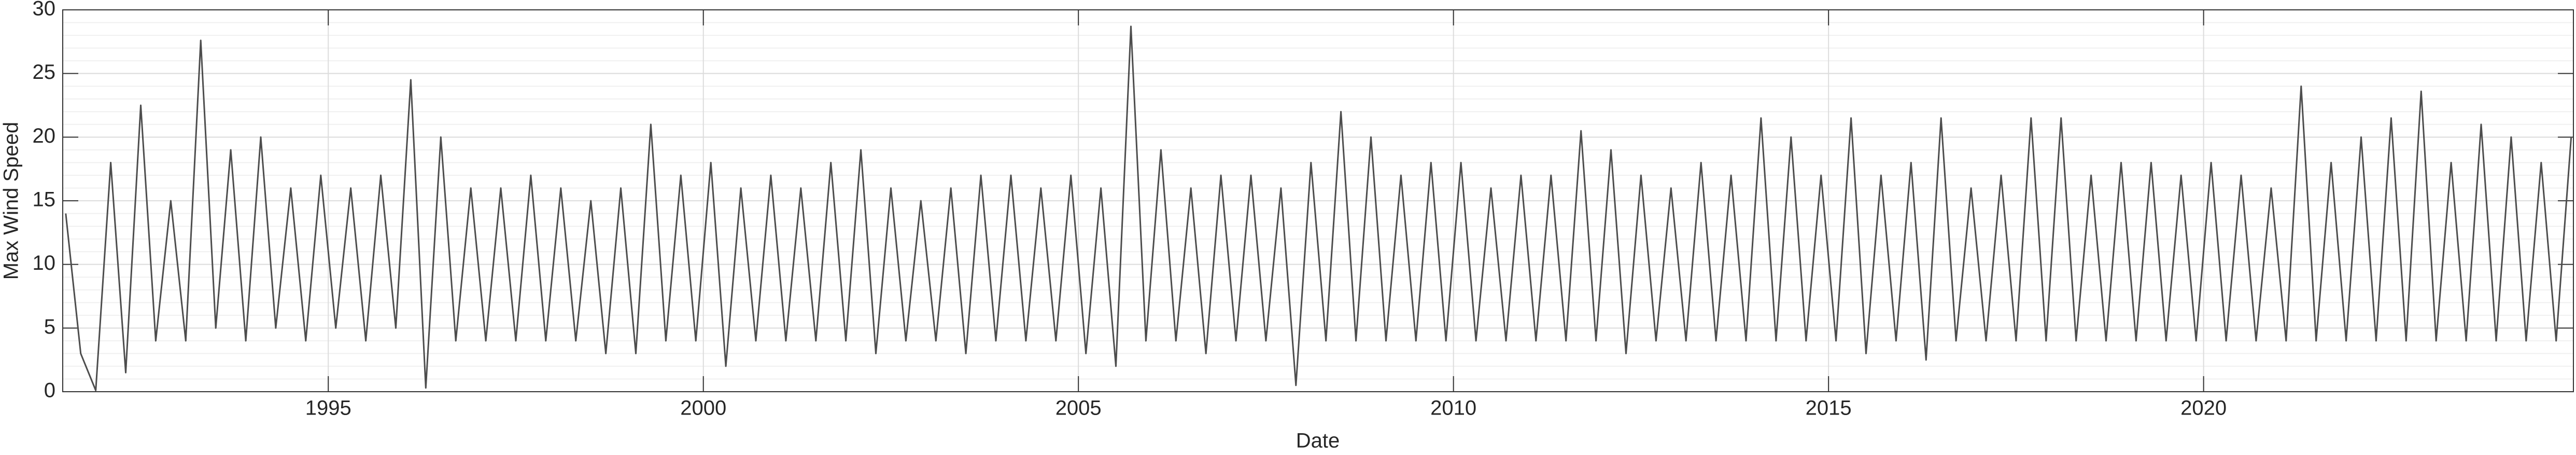 The image size is (2576, 455). What do you see at coordinates (1829, 409) in the screenshot?
I see `x-tick-label: 2015` at bounding box center [1829, 409].